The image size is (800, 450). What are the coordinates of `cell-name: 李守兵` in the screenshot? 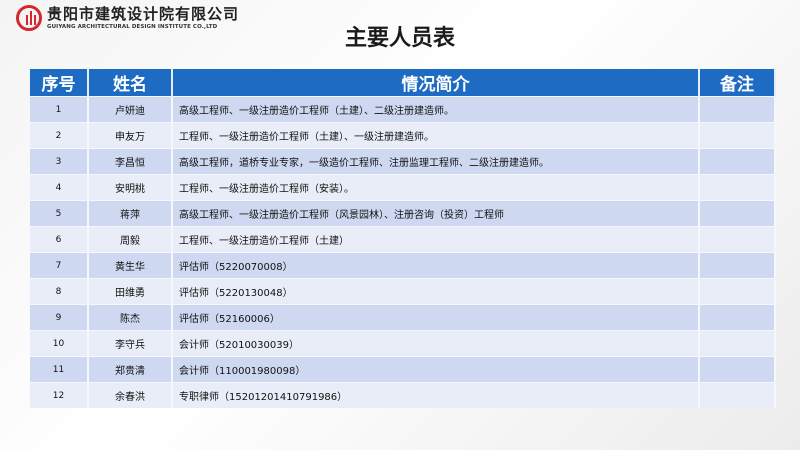 It's located at (130, 343).